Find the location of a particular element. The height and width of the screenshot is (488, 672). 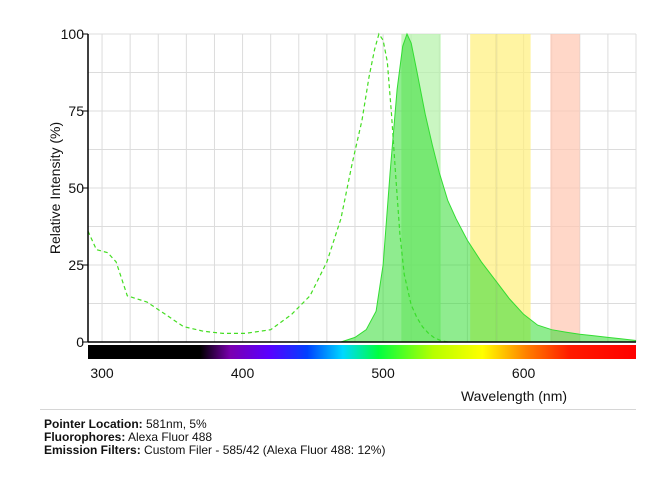

emission-filters-label: Emission Filters: is located at coordinates (92, 450).